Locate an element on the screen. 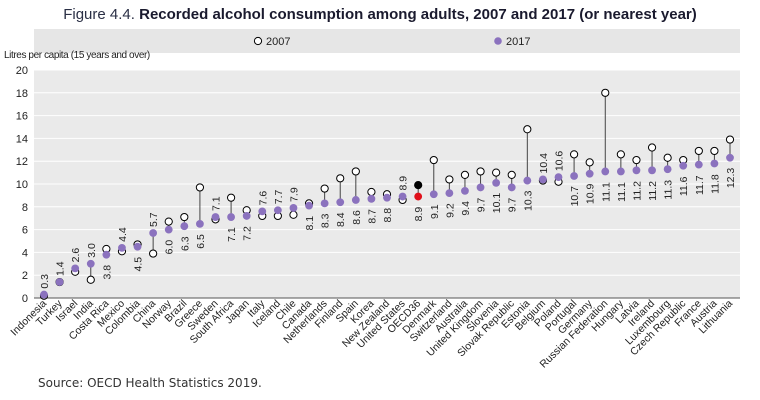 This screenshot has width=760, height=400. value-label: 11.1 is located at coordinates (622, 192).